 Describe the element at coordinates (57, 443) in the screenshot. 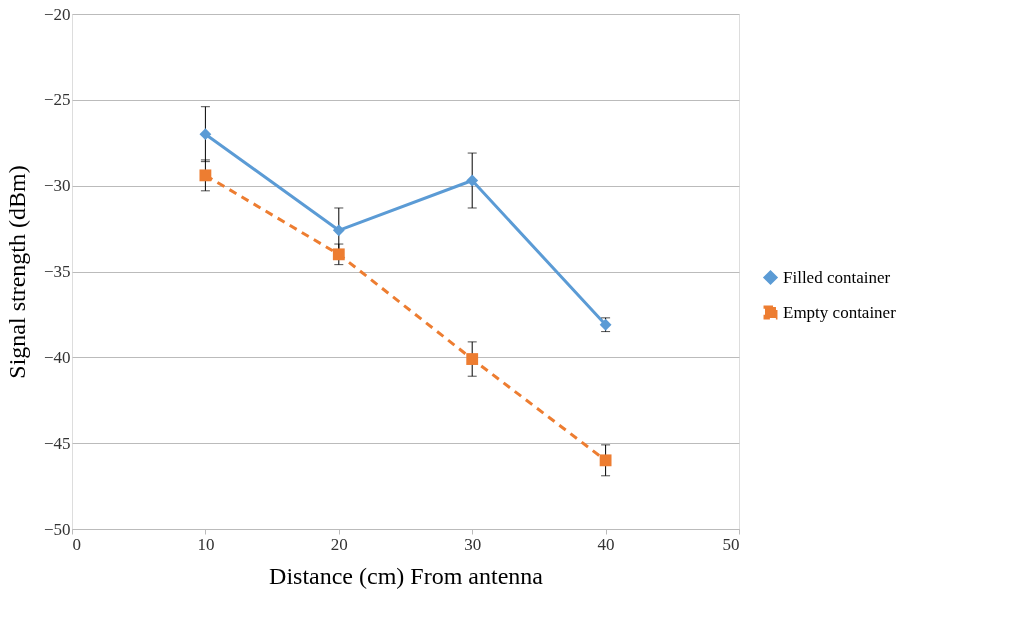

I see `y-tick-label: −45` at that location.